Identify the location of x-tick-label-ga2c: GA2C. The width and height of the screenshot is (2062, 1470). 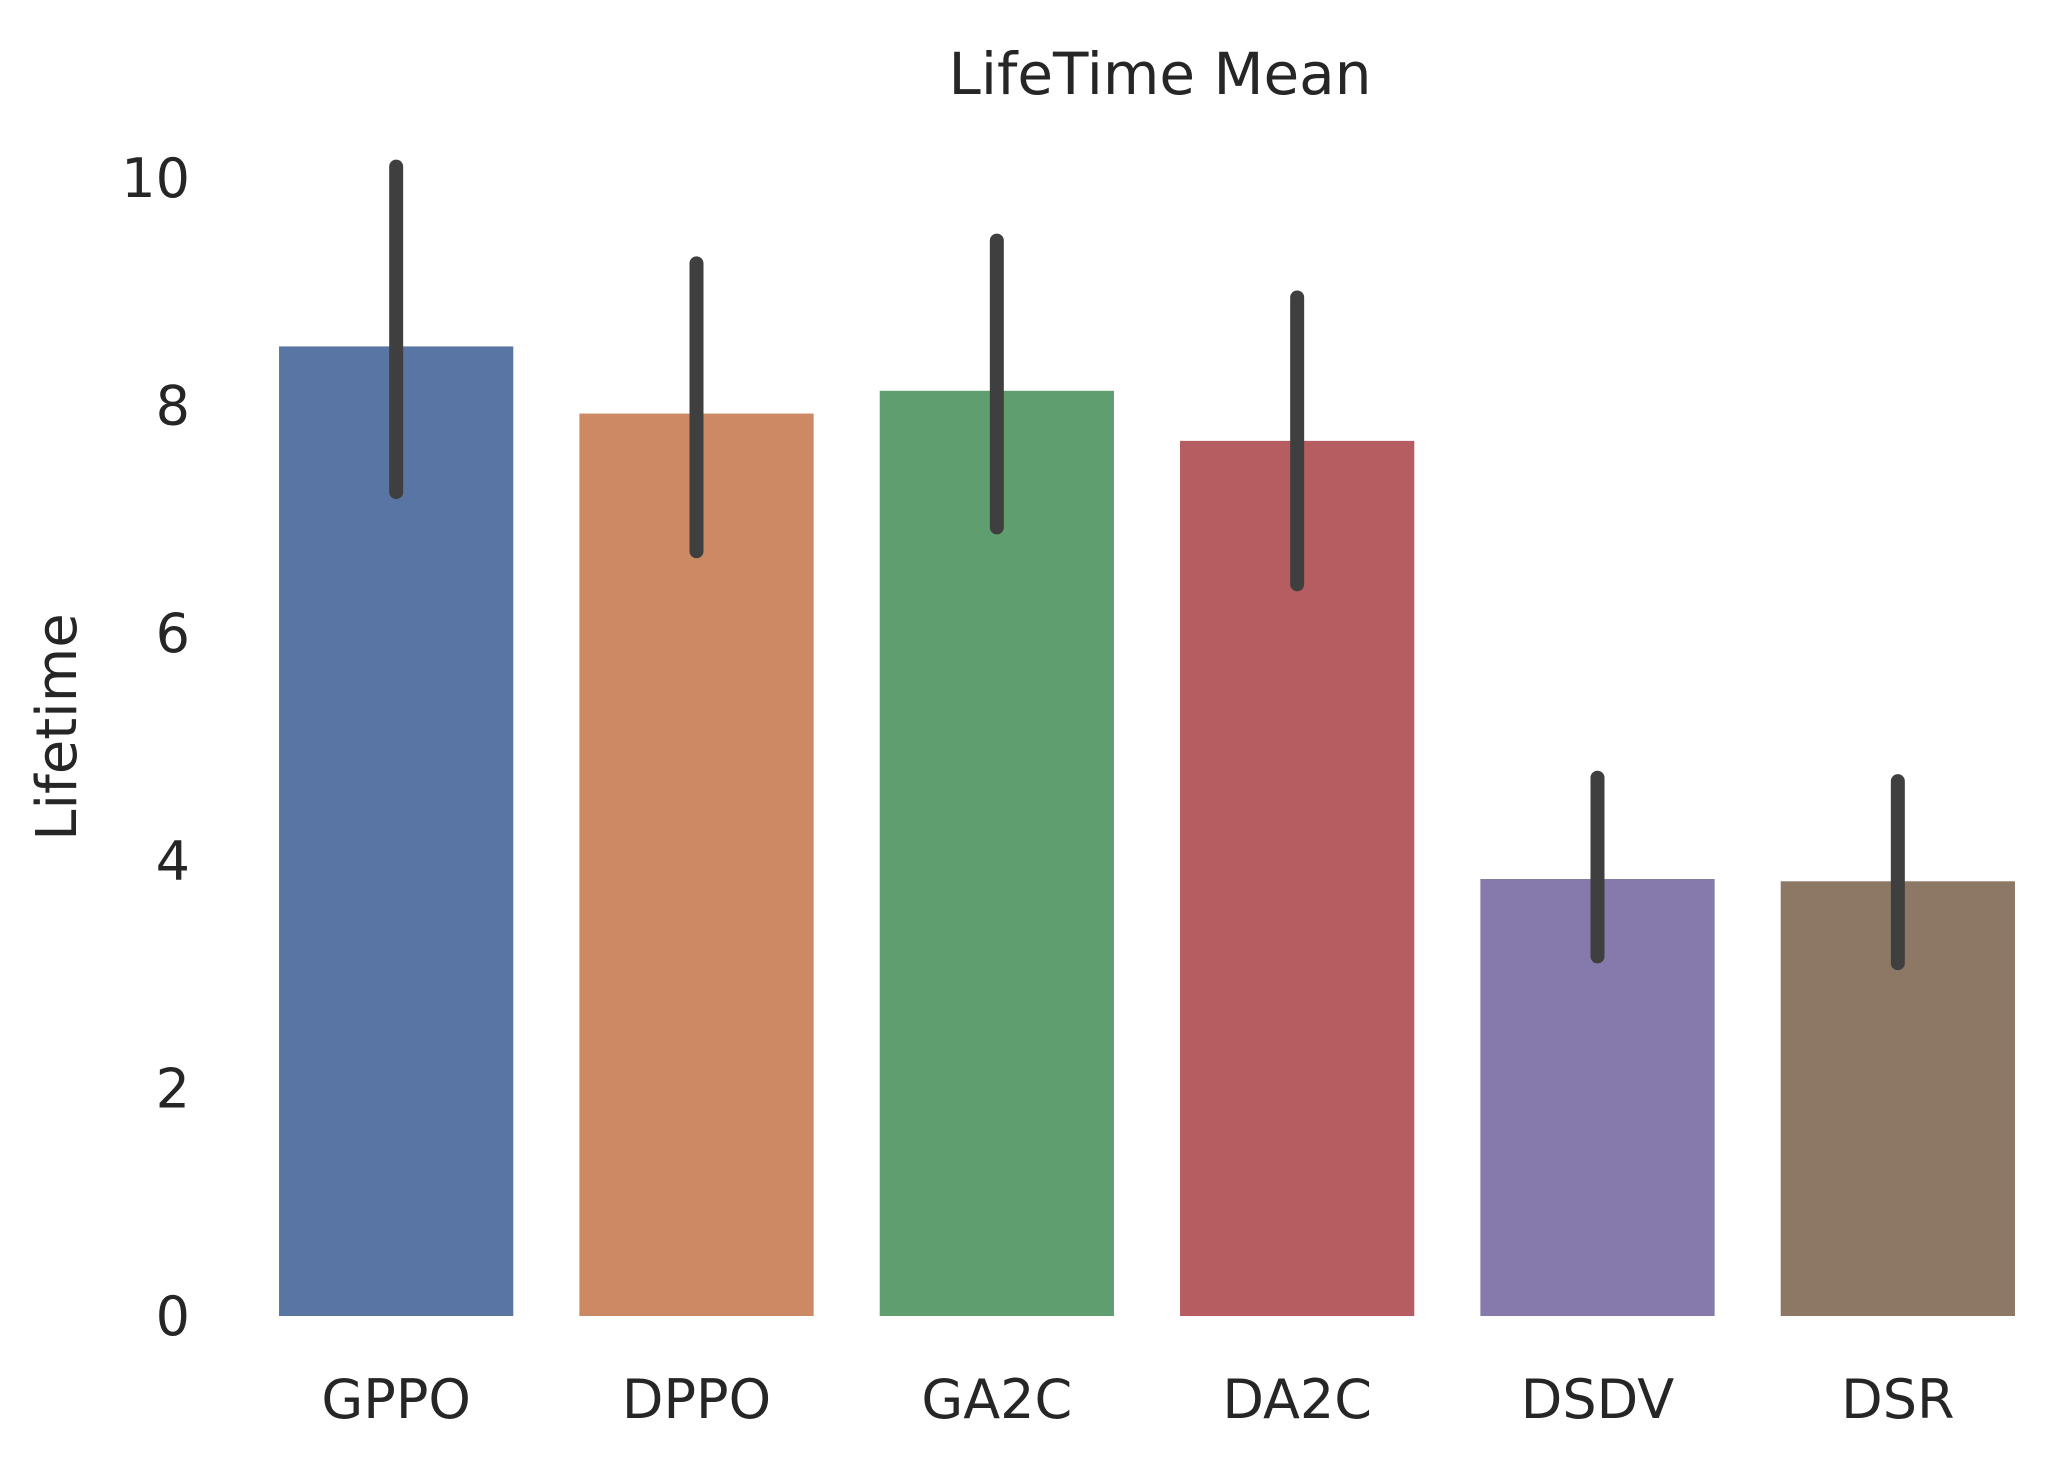
(996, 1399).